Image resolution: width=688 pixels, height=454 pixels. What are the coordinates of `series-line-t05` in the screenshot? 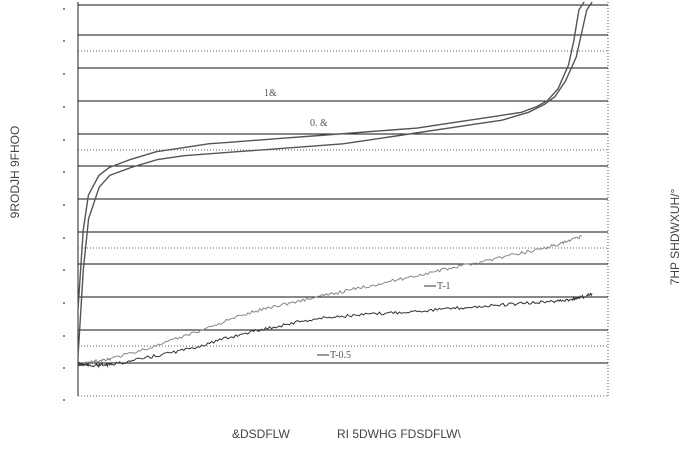 It's located at (335, 330).